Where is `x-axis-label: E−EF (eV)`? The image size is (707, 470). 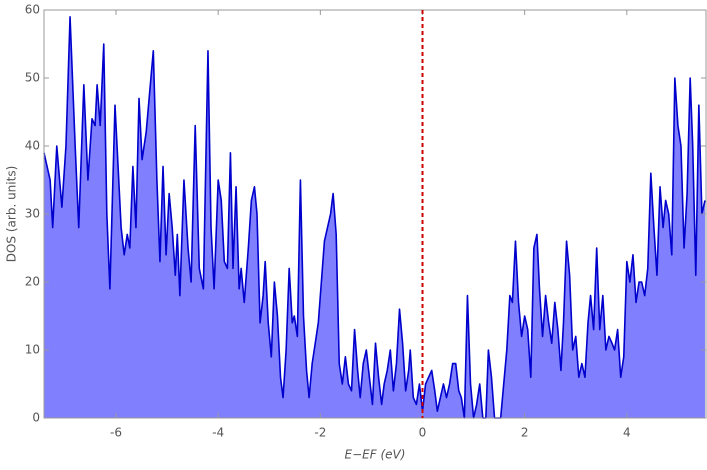 x-axis-label: E−EF (eV) is located at coordinates (375, 455).